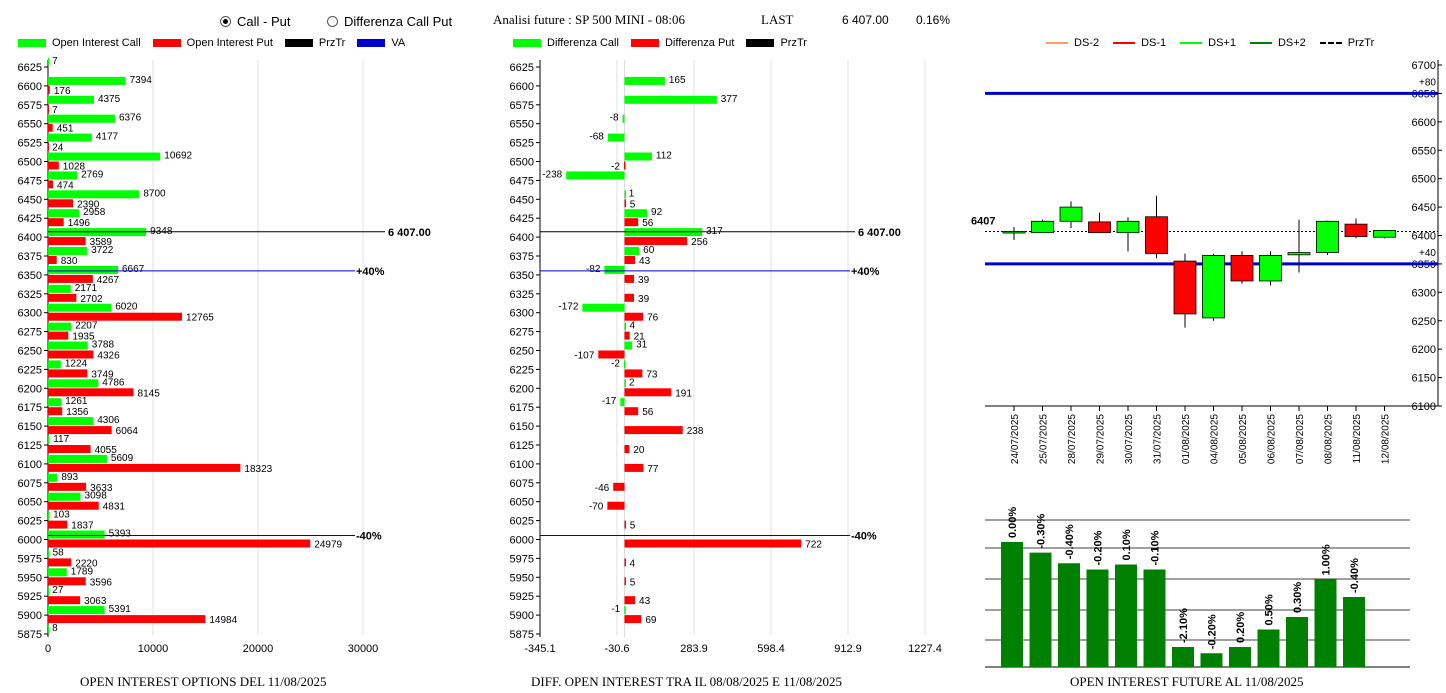 This screenshot has width=1446, height=693. What do you see at coordinates (1298, 597) in the screenshot?
I see `future-bar-label: 0.30%` at bounding box center [1298, 597].